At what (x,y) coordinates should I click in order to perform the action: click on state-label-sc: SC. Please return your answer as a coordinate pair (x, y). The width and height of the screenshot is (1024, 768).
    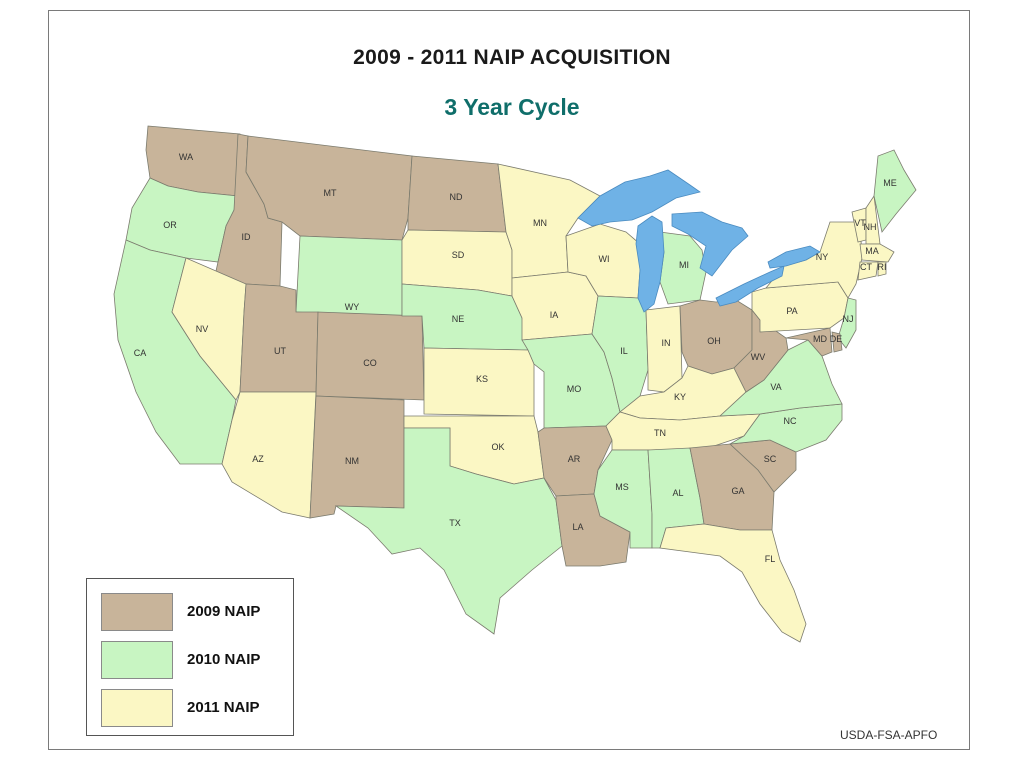
    Looking at the image, I should click on (770, 459).